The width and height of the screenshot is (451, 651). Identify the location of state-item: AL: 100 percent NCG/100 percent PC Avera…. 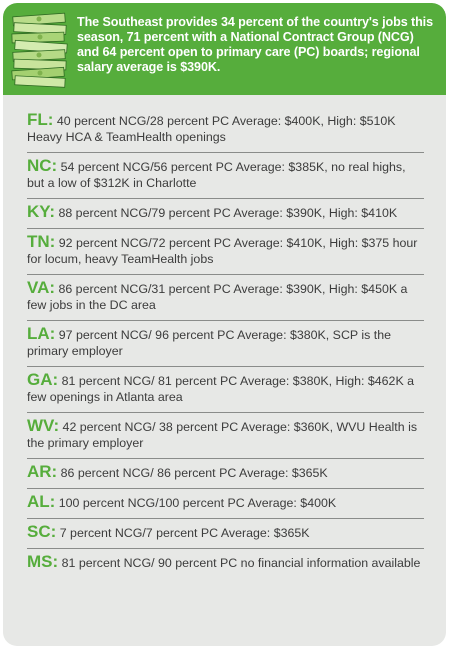
(225, 504).